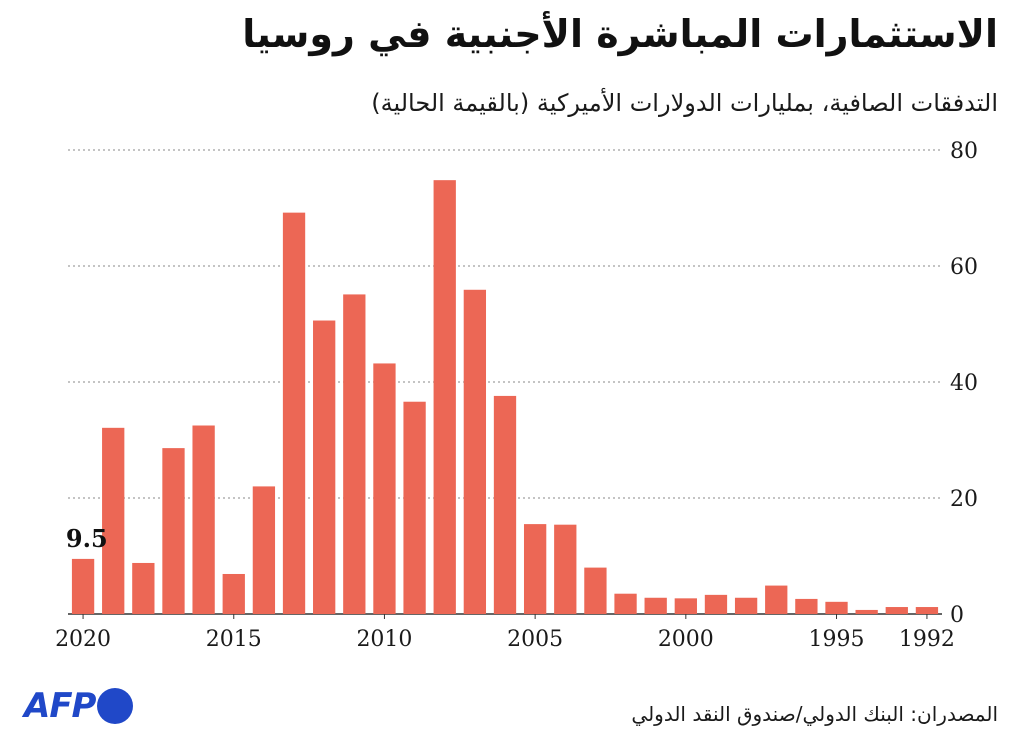 This screenshot has width=1020, height=746. I want to click on bar-2010, so click(384, 488).